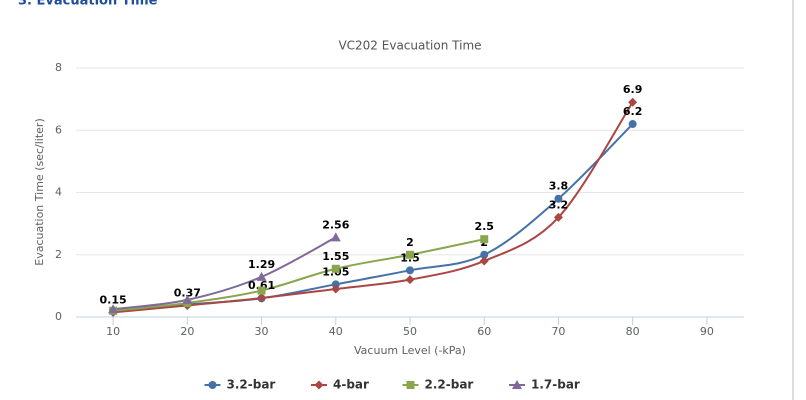  Describe the element at coordinates (410, 350) in the screenshot. I see `x-axis-label: Vacuum Level (-kPa)` at that location.